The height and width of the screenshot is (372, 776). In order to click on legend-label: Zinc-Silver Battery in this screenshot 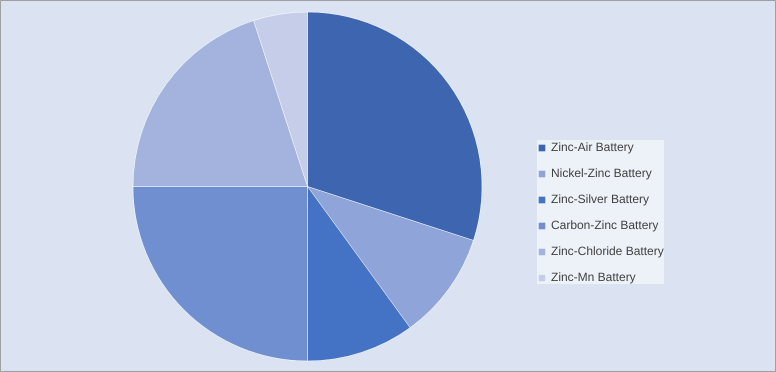, I will do `click(600, 199)`.